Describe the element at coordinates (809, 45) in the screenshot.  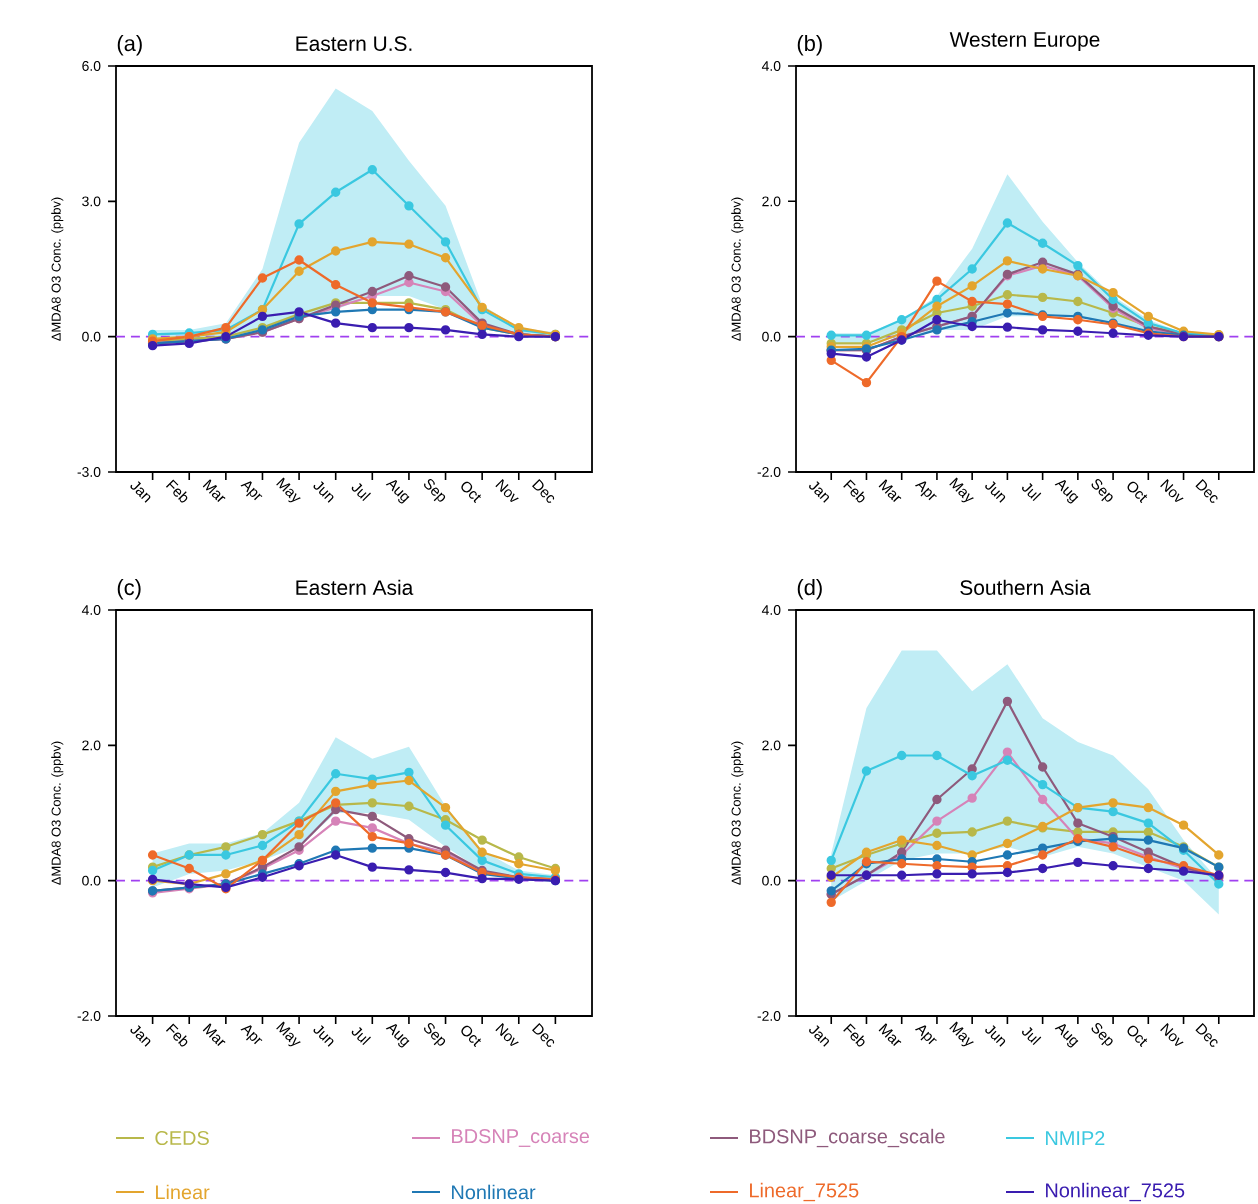
I see `text: (b)` at that location.